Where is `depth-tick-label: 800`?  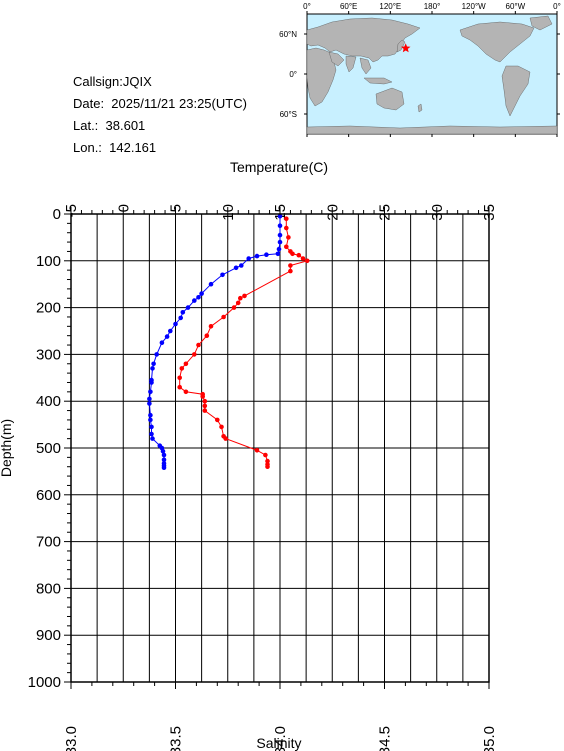 depth-tick-label: 800 is located at coordinates (48, 588).